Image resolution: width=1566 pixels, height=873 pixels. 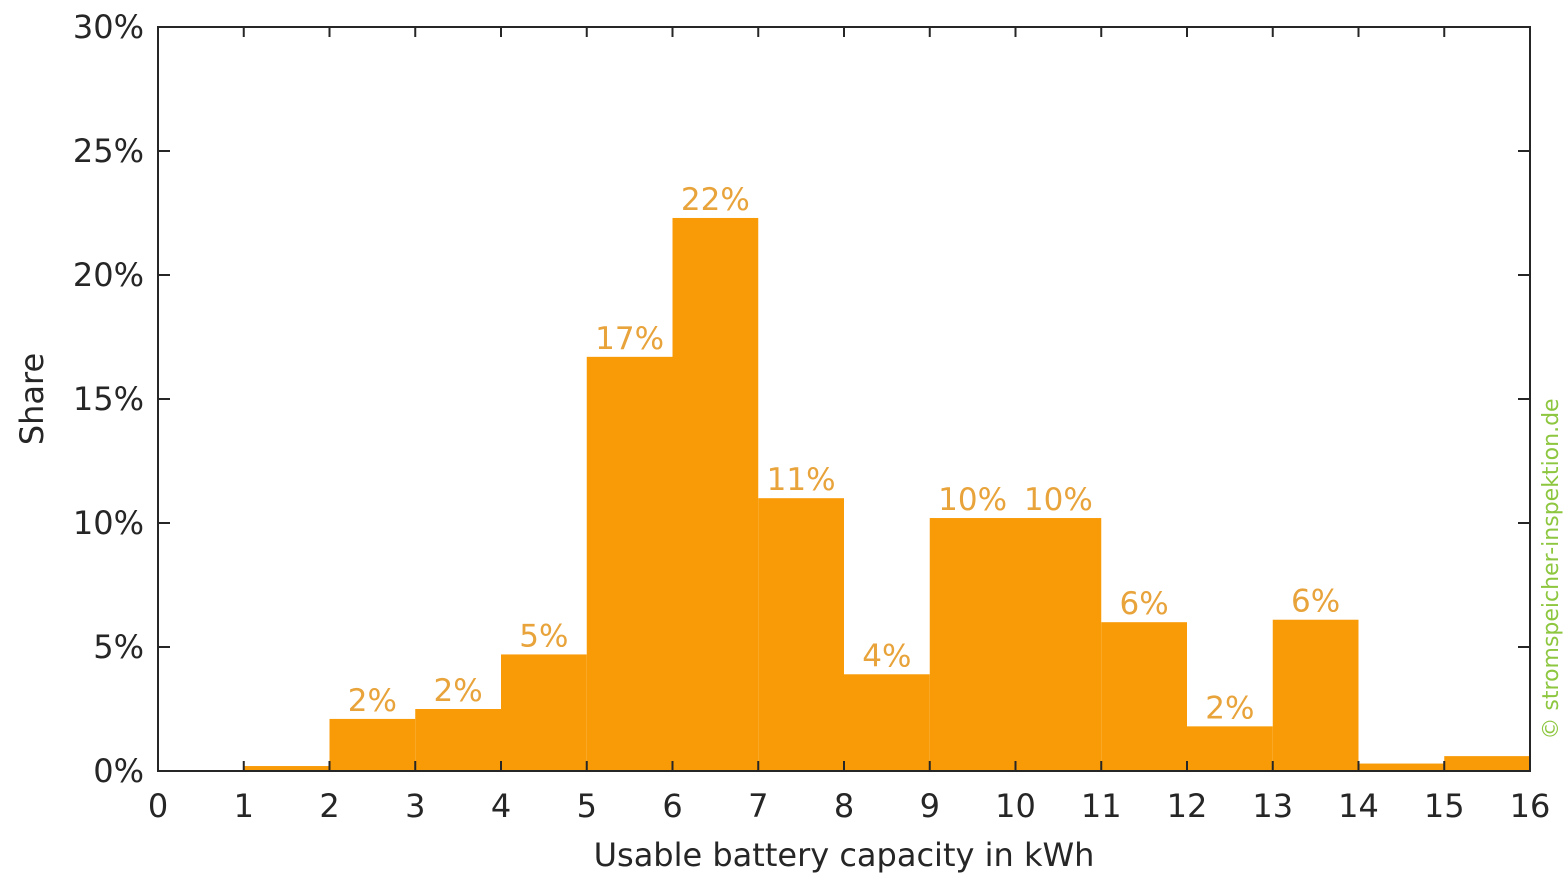 What do you see at coordinates (329, 806) in the screenshot?
I see `x-tick-label: 2` at bounding box center [329, 806].